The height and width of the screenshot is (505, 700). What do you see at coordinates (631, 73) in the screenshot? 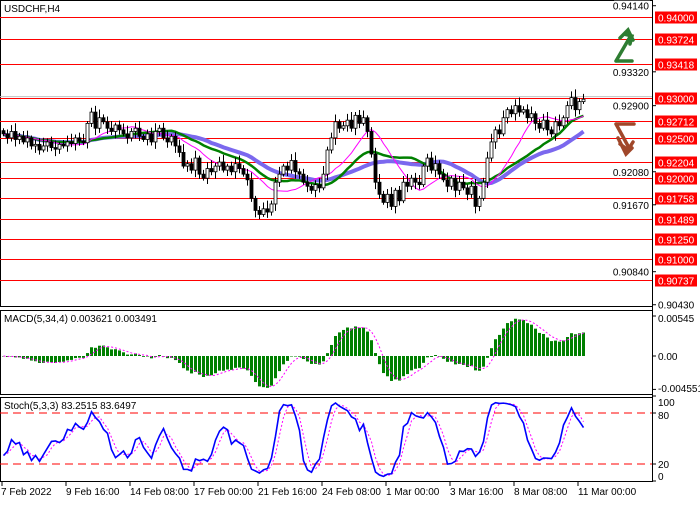
I see `price-tick-label: 0.93320` at bounding box center [631, 73].